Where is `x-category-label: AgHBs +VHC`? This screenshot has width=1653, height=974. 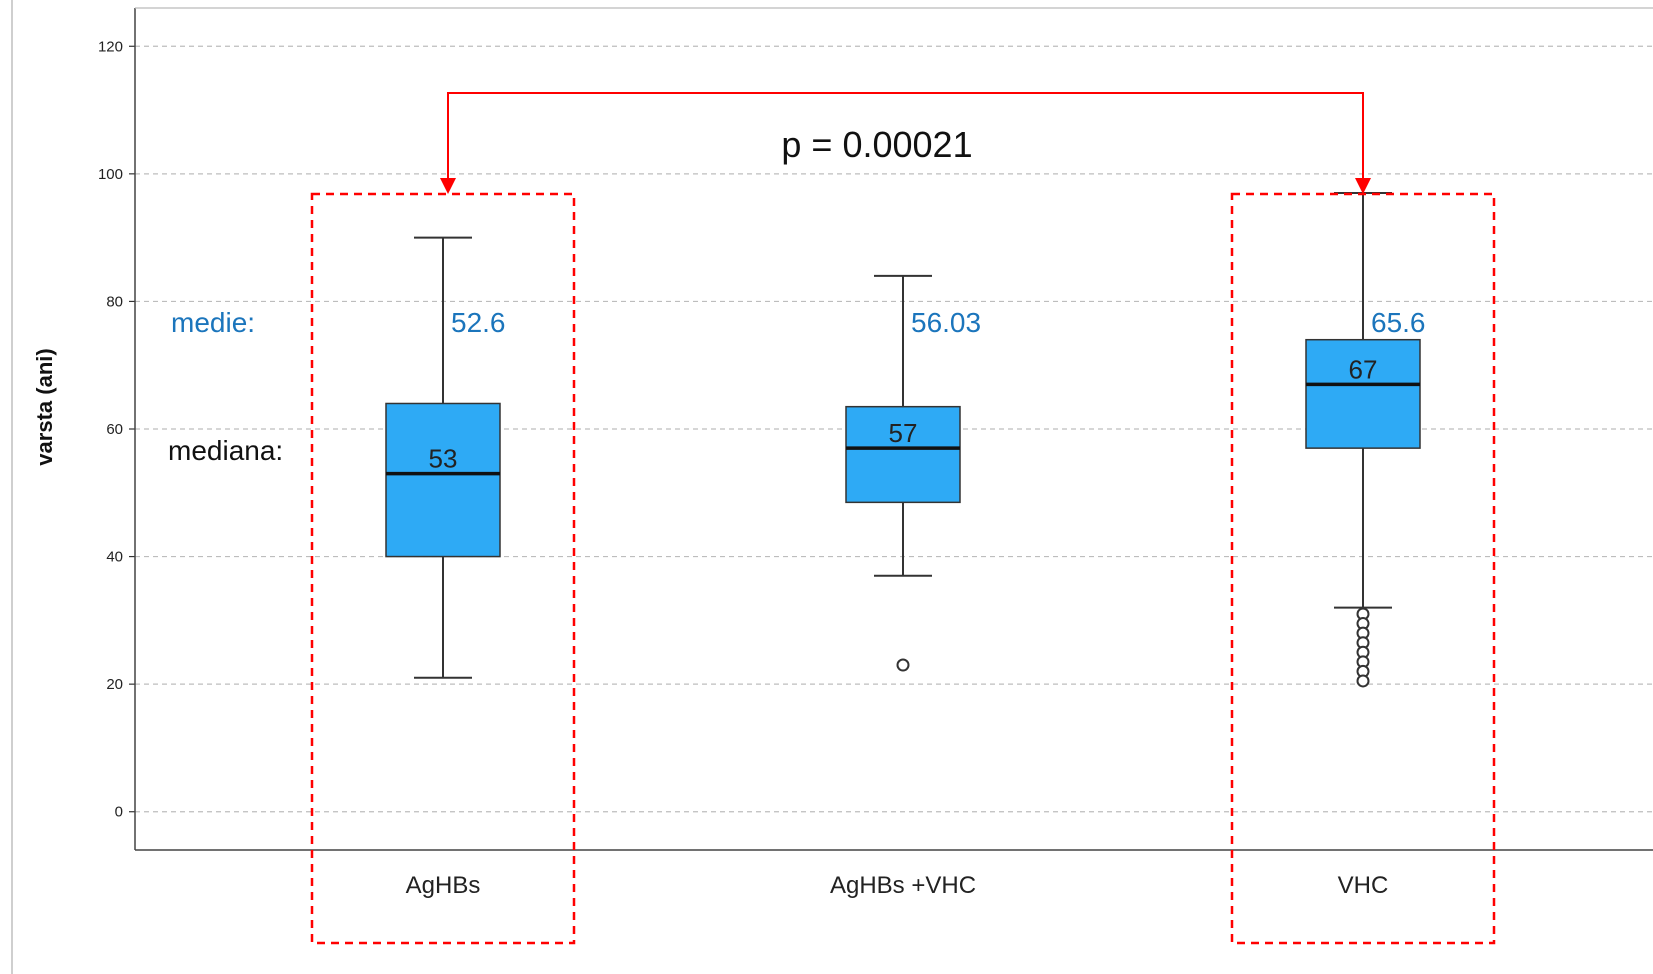 x-category-label: AgHBs +VHC is located at coordinates (903, 885).